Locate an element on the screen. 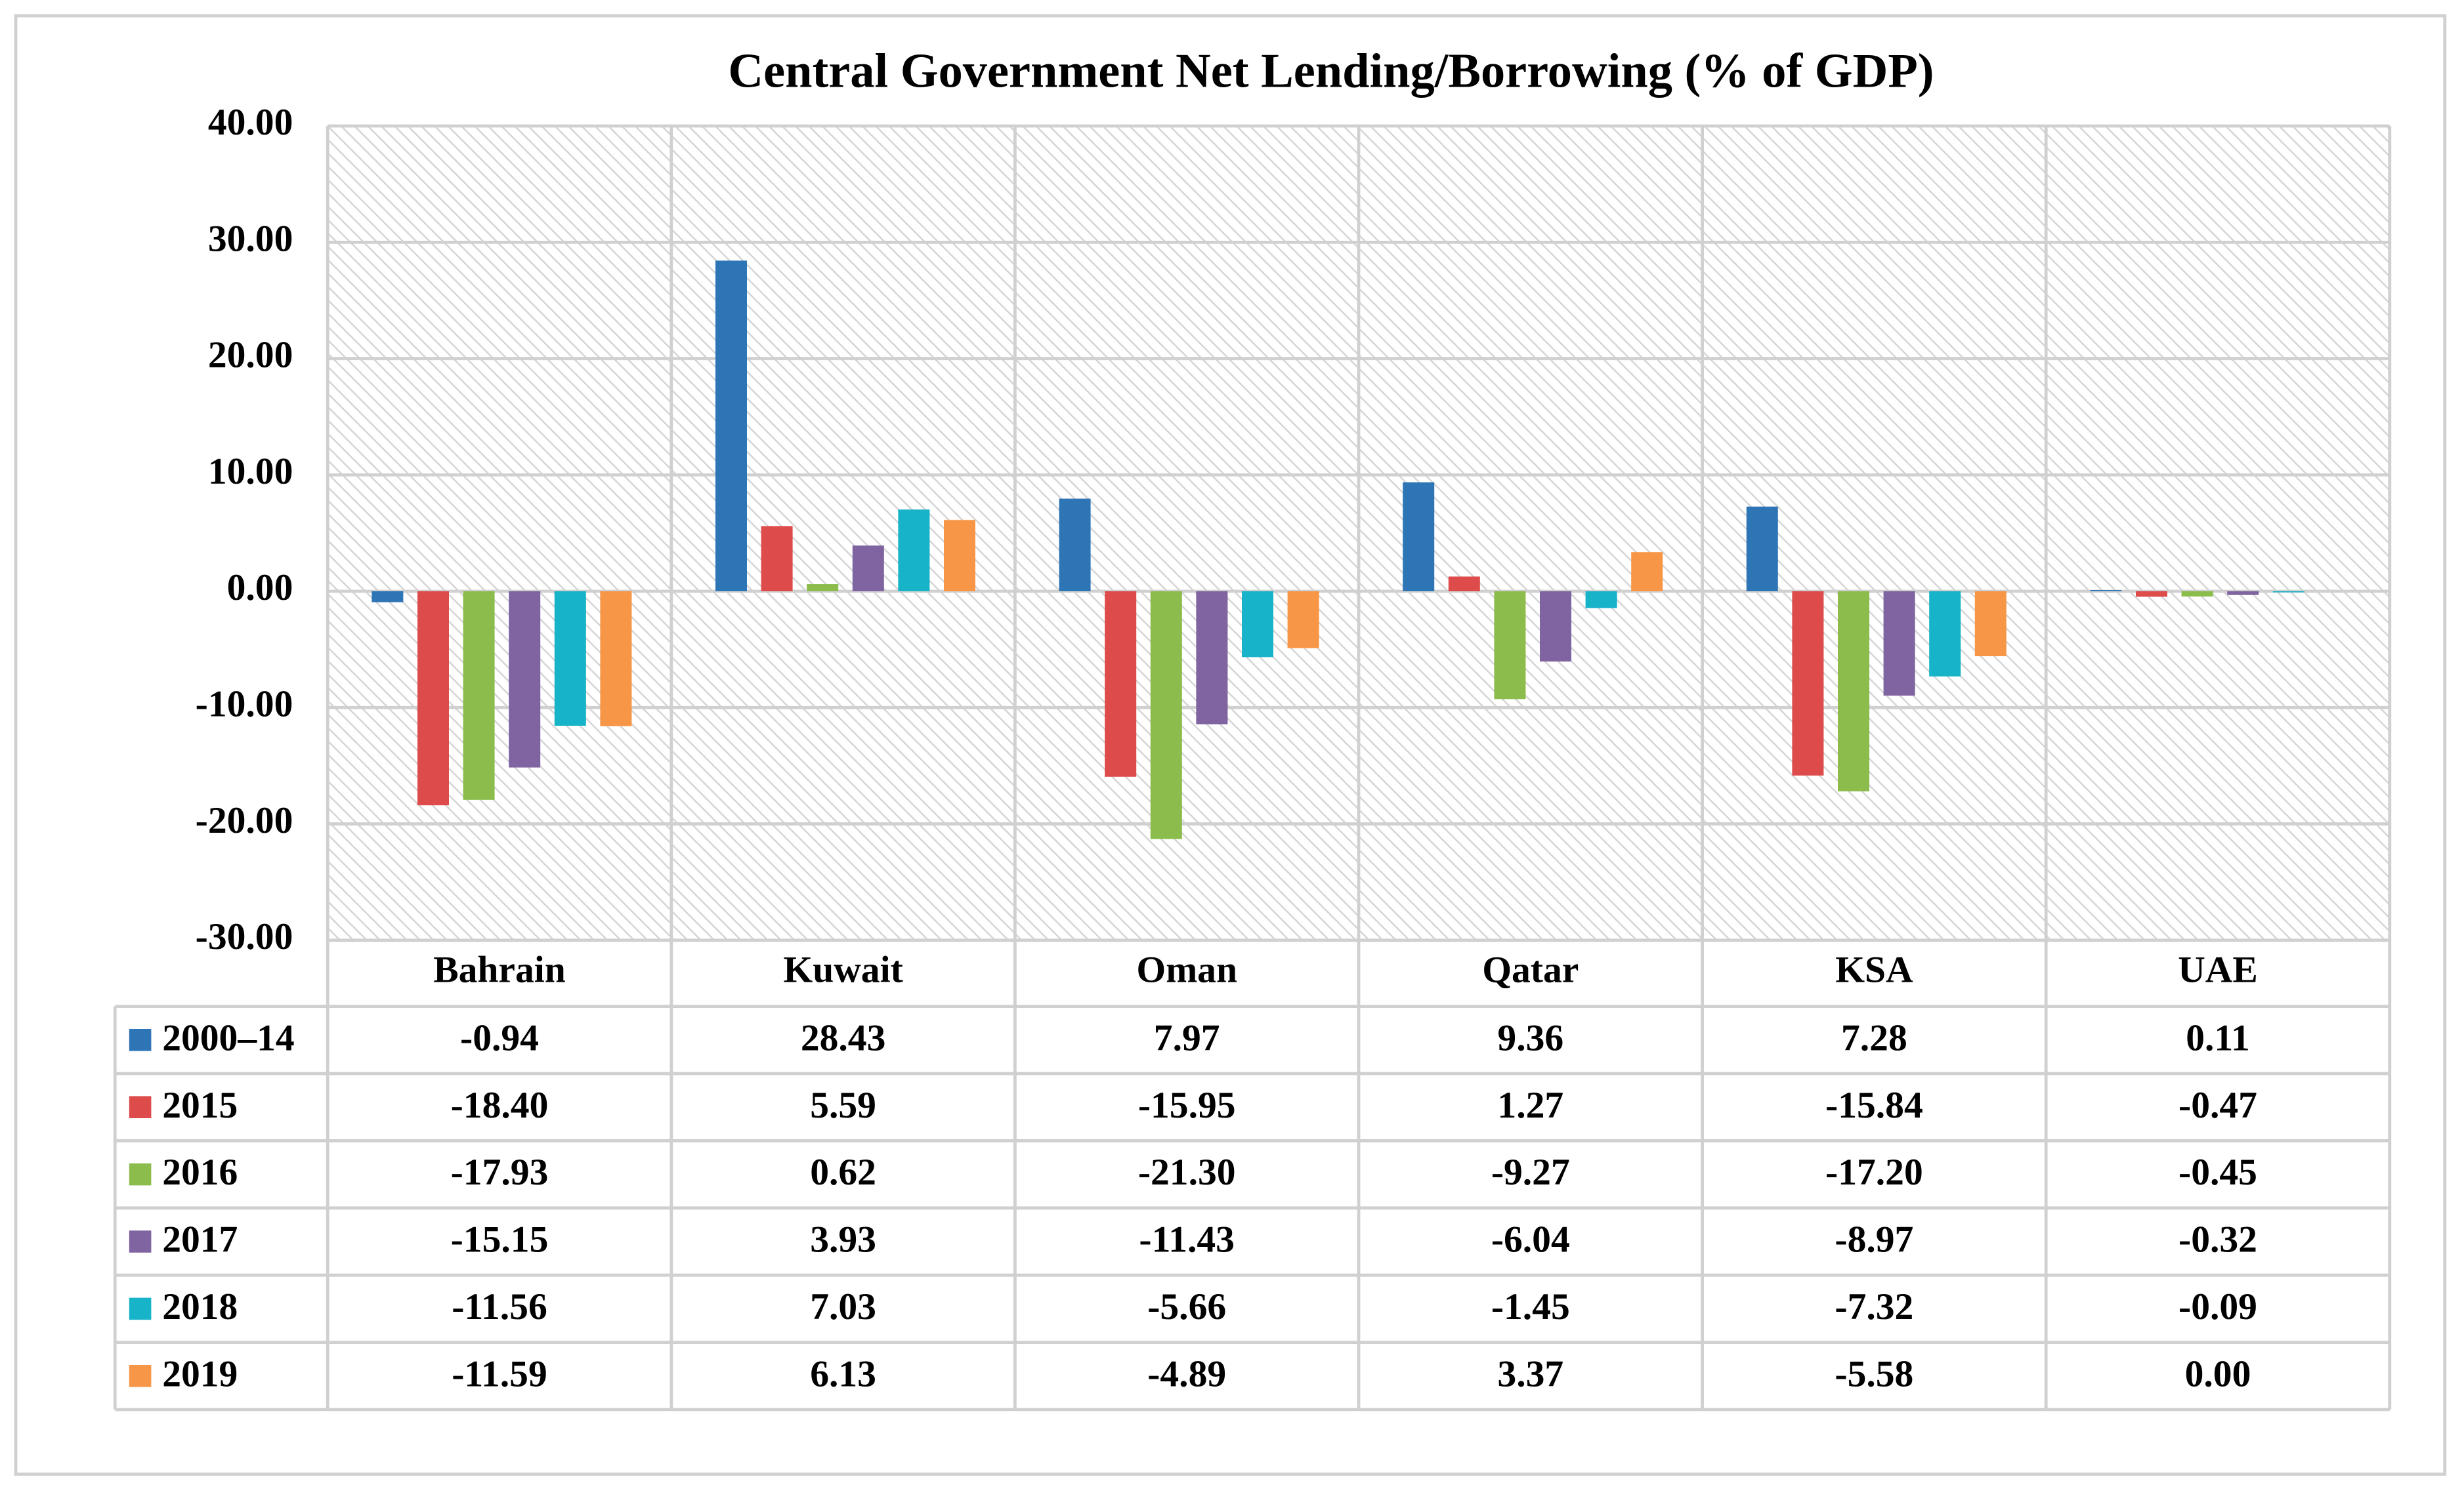 The width and height of the screenshot is (2464, 1487). table-value: 3.37 is located at coordinates (1530, 1373).